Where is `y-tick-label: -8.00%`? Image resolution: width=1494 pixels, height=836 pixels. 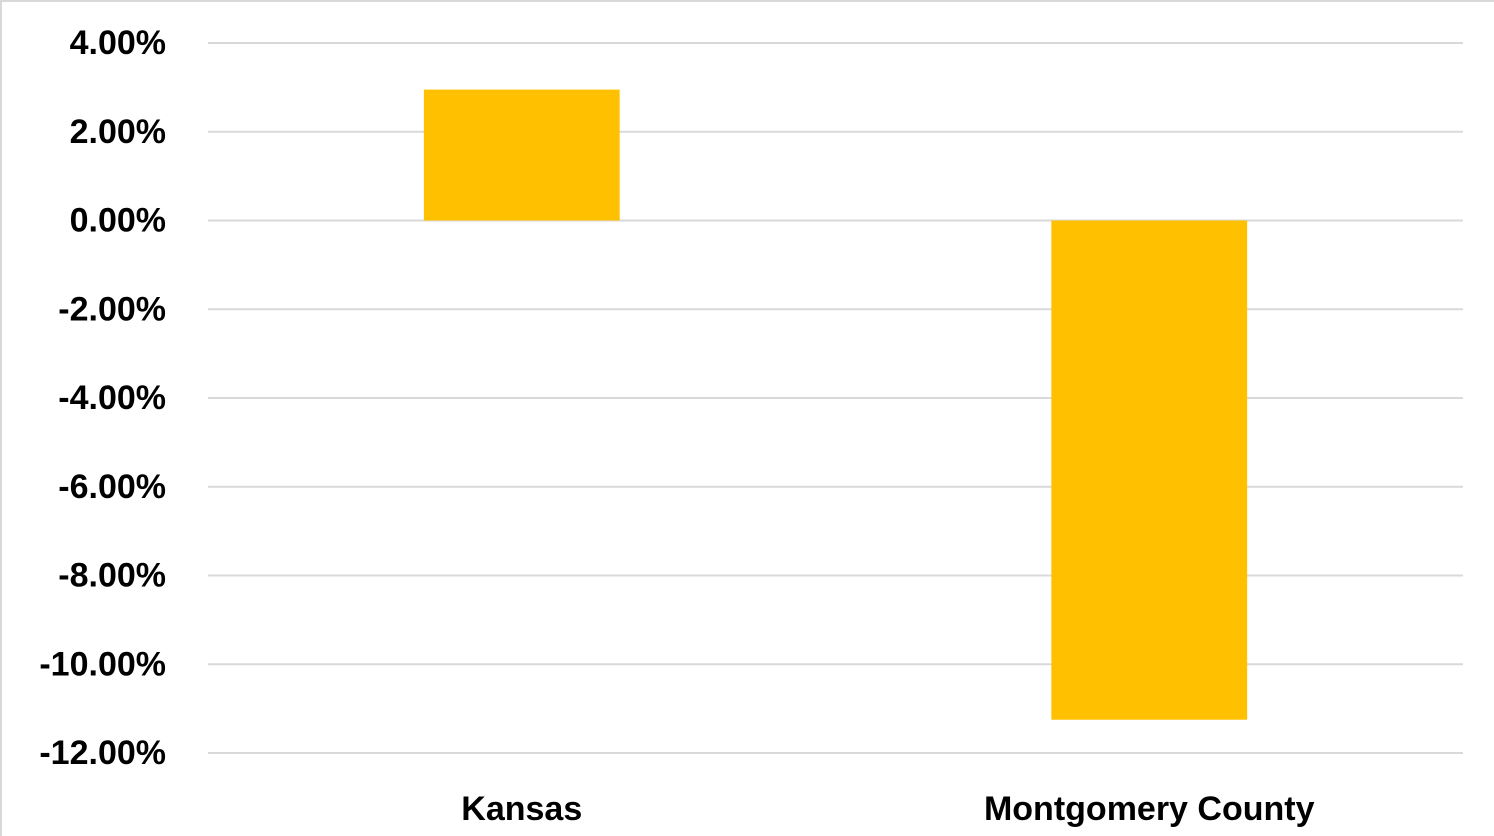
y-tick-label: -8.00% is located at coordinates (112, 576).